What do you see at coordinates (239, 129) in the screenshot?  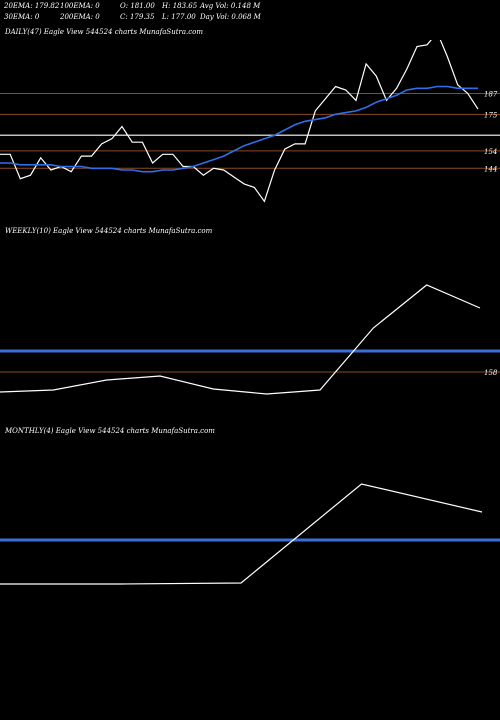 I see `ema-line` at bounding box center [239, 129].